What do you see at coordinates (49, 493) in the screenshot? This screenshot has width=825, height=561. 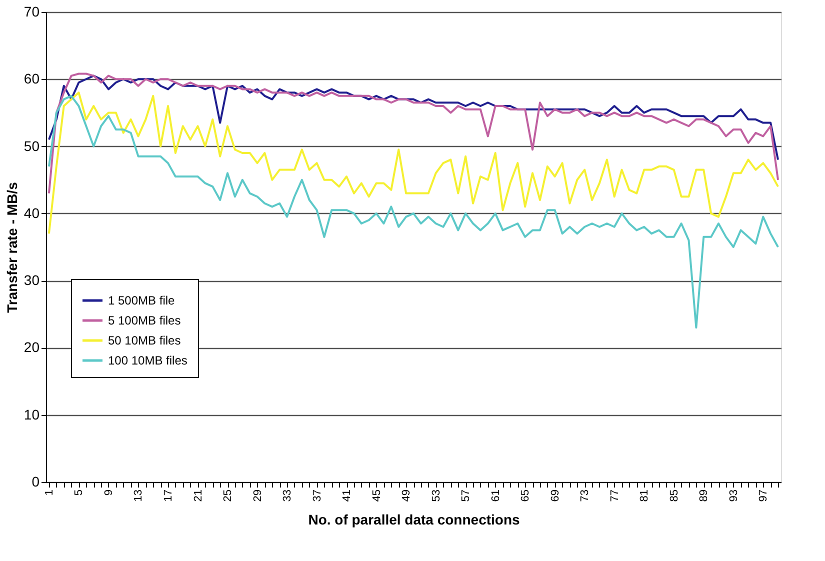 I see `x-tick-label: 1` at bounding box center [49, 493].